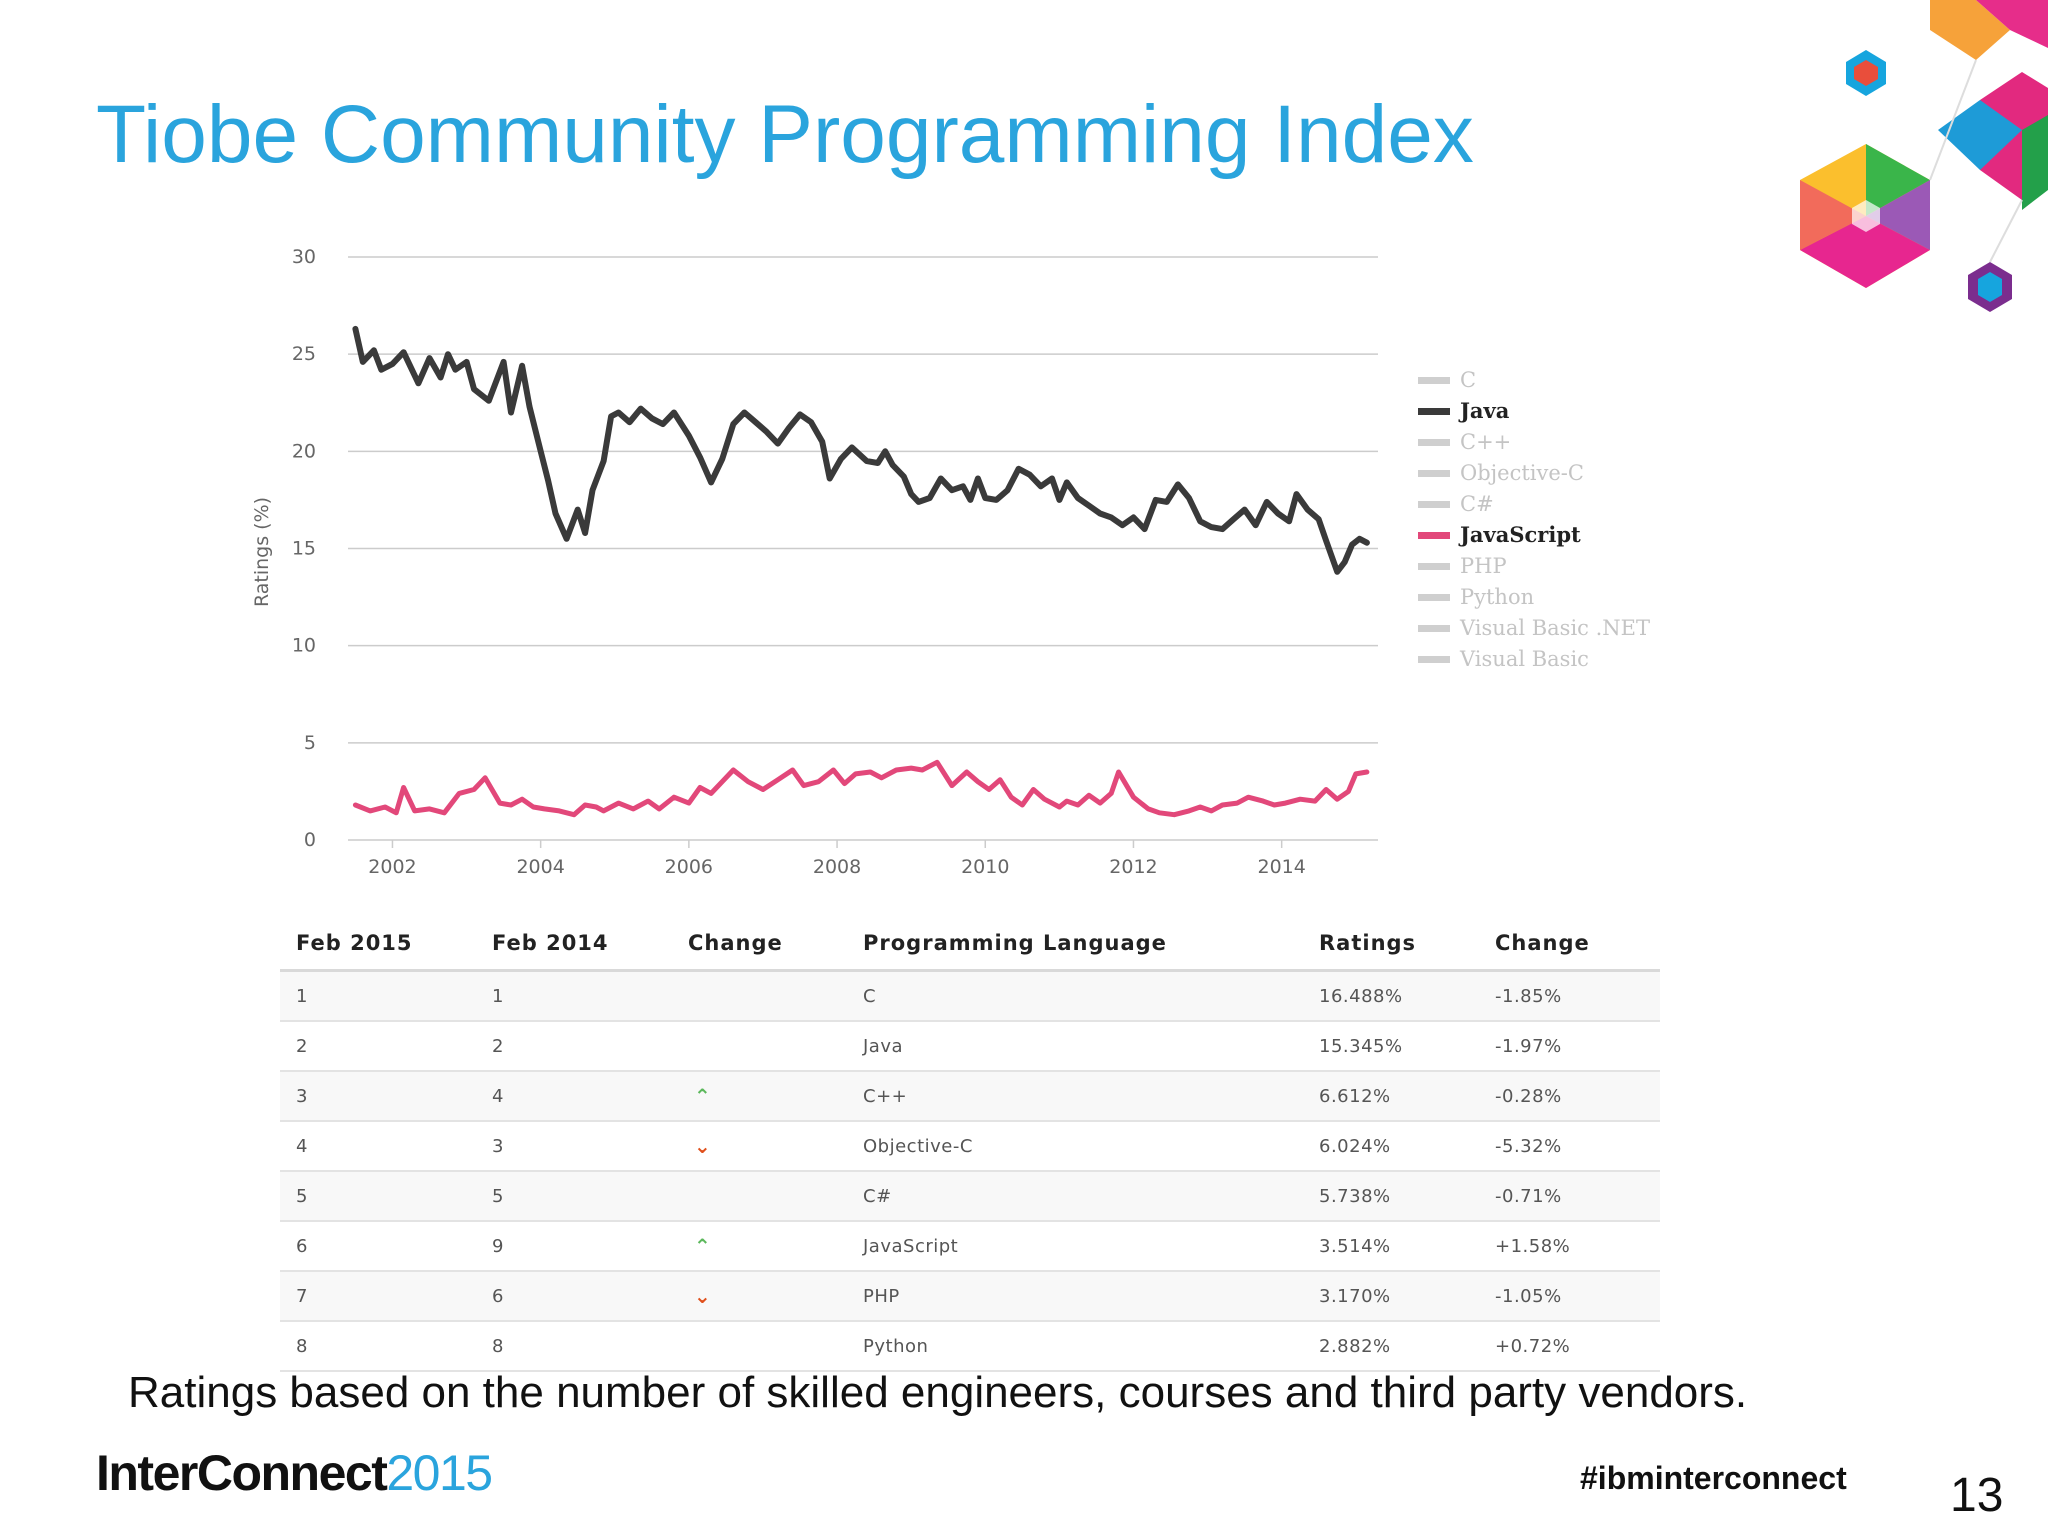 This screenshot has height=1536, width=2048. Describe the element at coordinates (1569, 996) in the screenshot. I see `rating-change-cell: -1.85%` at that location.